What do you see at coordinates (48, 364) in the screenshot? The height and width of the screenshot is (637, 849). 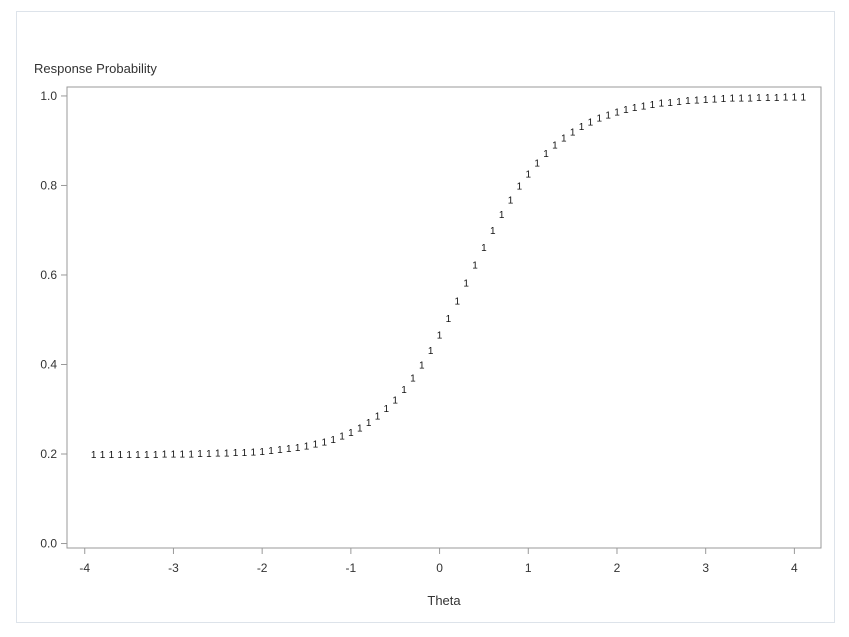 I see `y-tick-label: 0.4` at bounding box center [48, 364].